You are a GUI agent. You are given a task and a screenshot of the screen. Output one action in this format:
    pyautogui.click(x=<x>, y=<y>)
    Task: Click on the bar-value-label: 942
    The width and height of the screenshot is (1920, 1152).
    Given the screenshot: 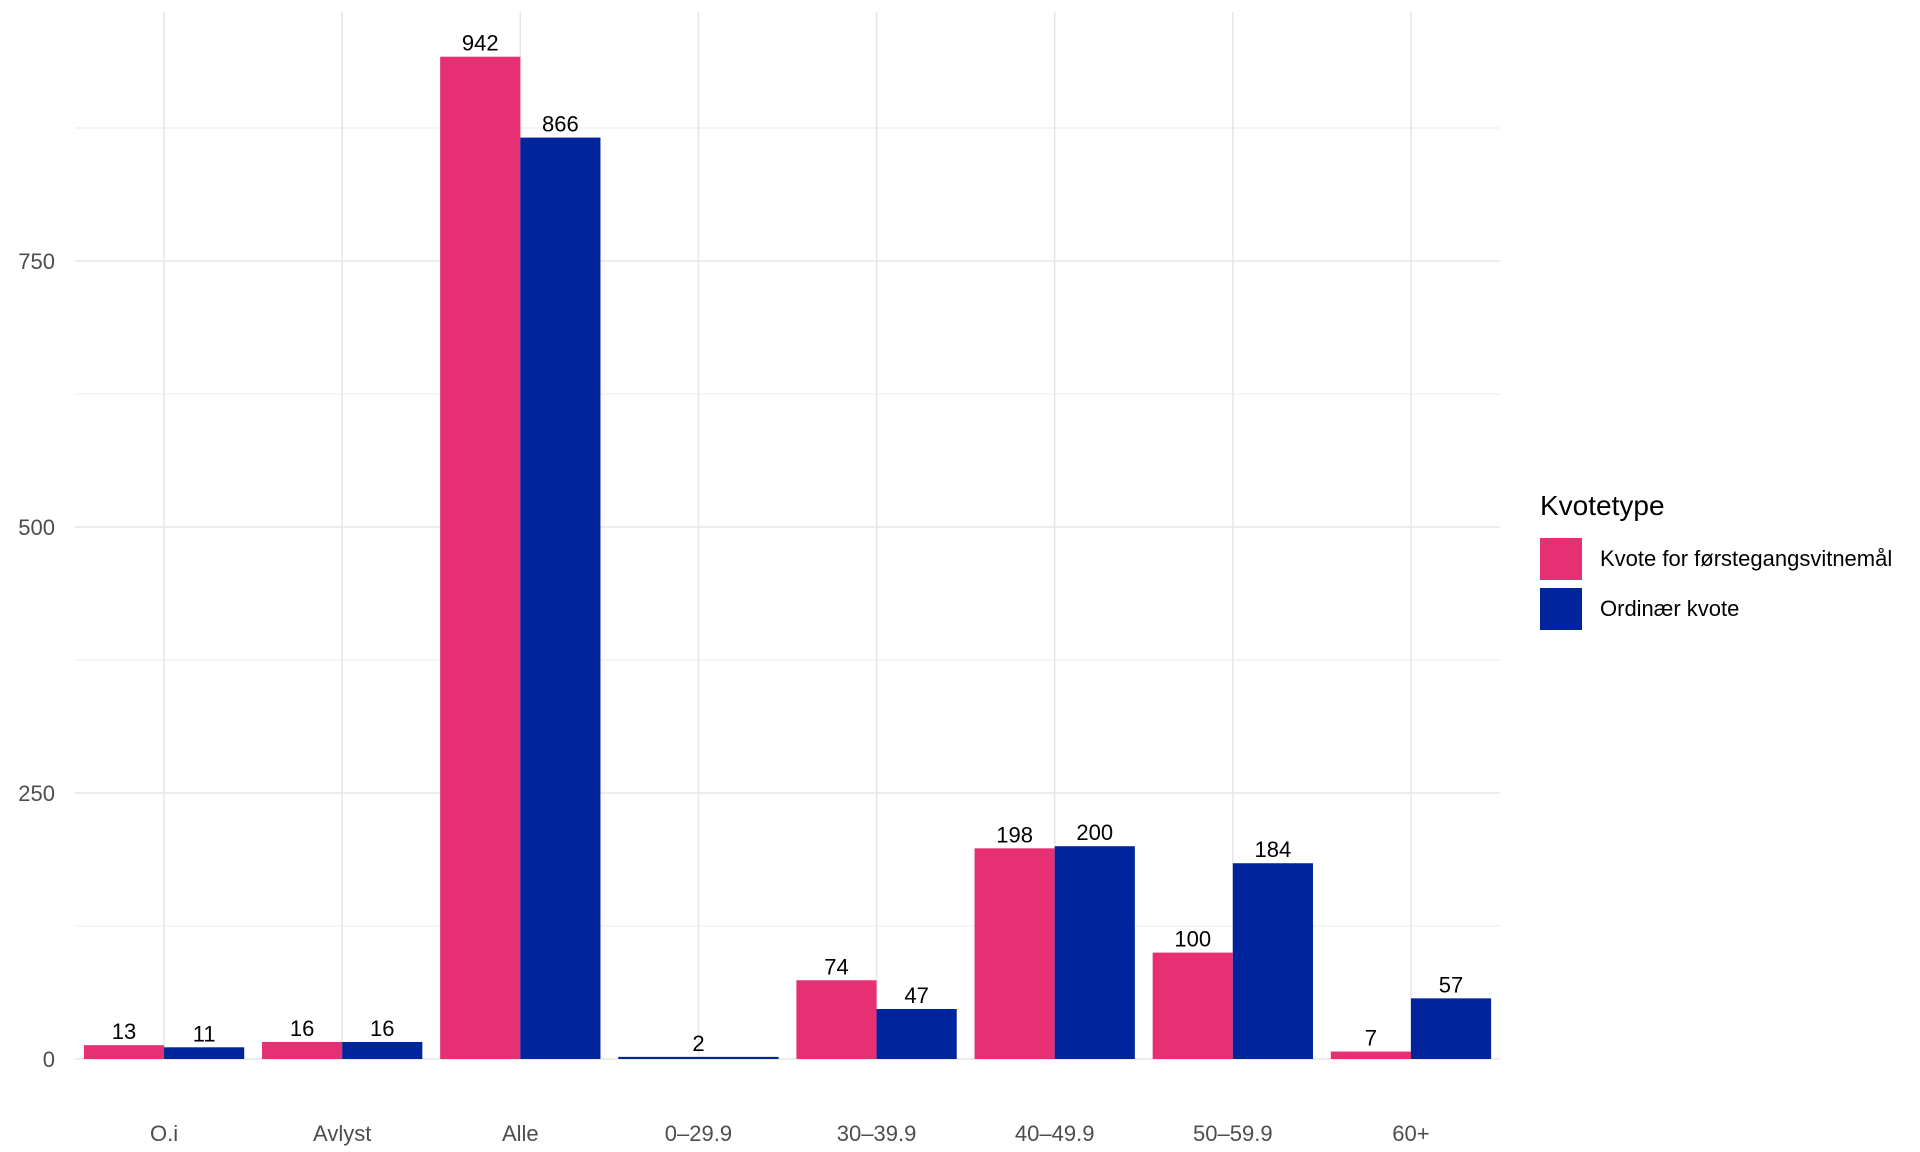 What is the action you would take?
    pyautogui.click(x=480, y=43)
    